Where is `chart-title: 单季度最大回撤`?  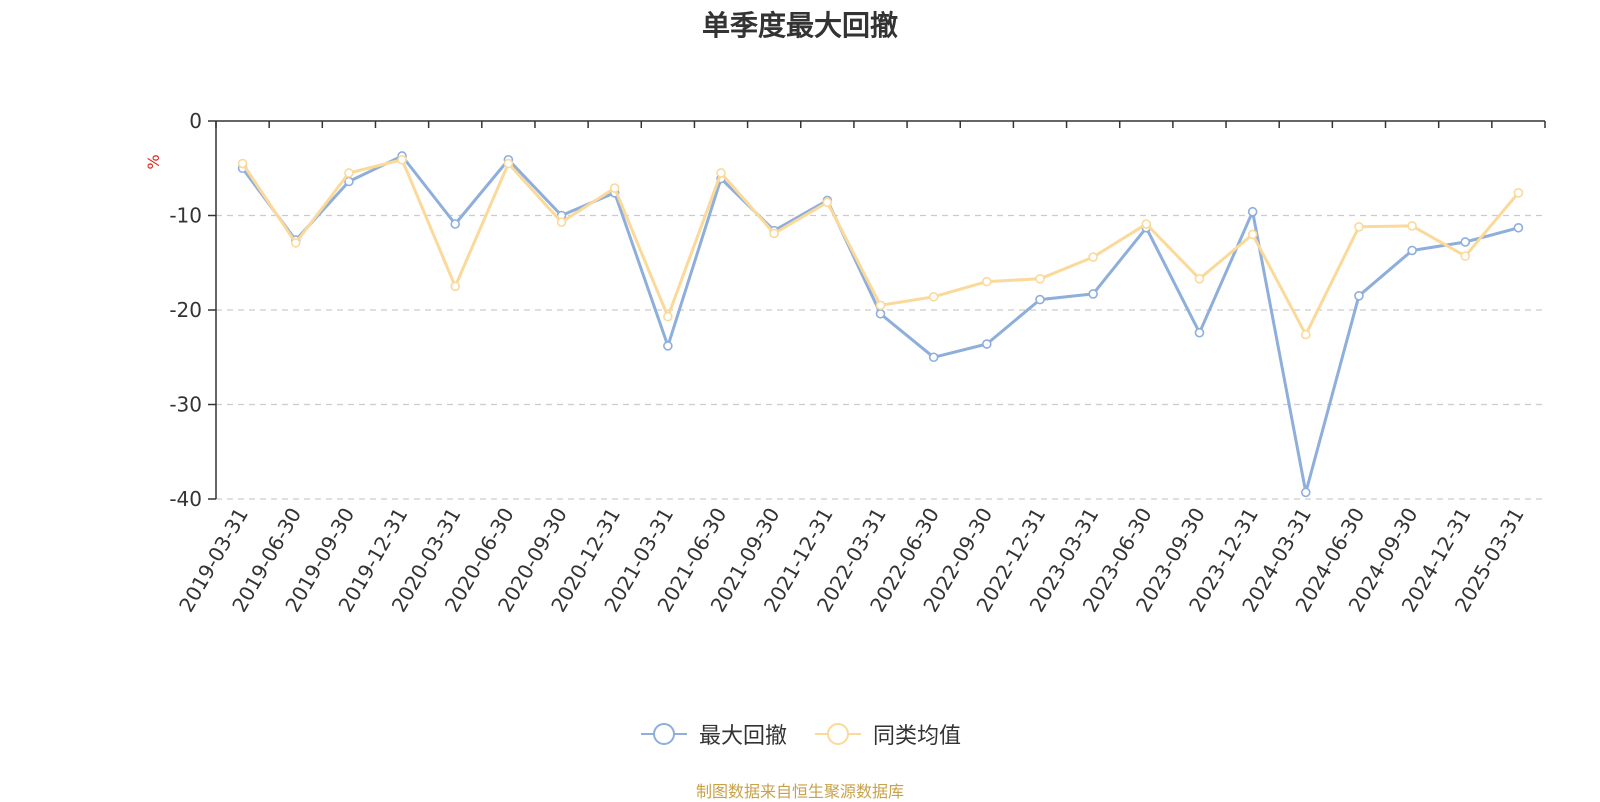
chart-title: 单季度最大回撤 is located at coordinates (799, 25).